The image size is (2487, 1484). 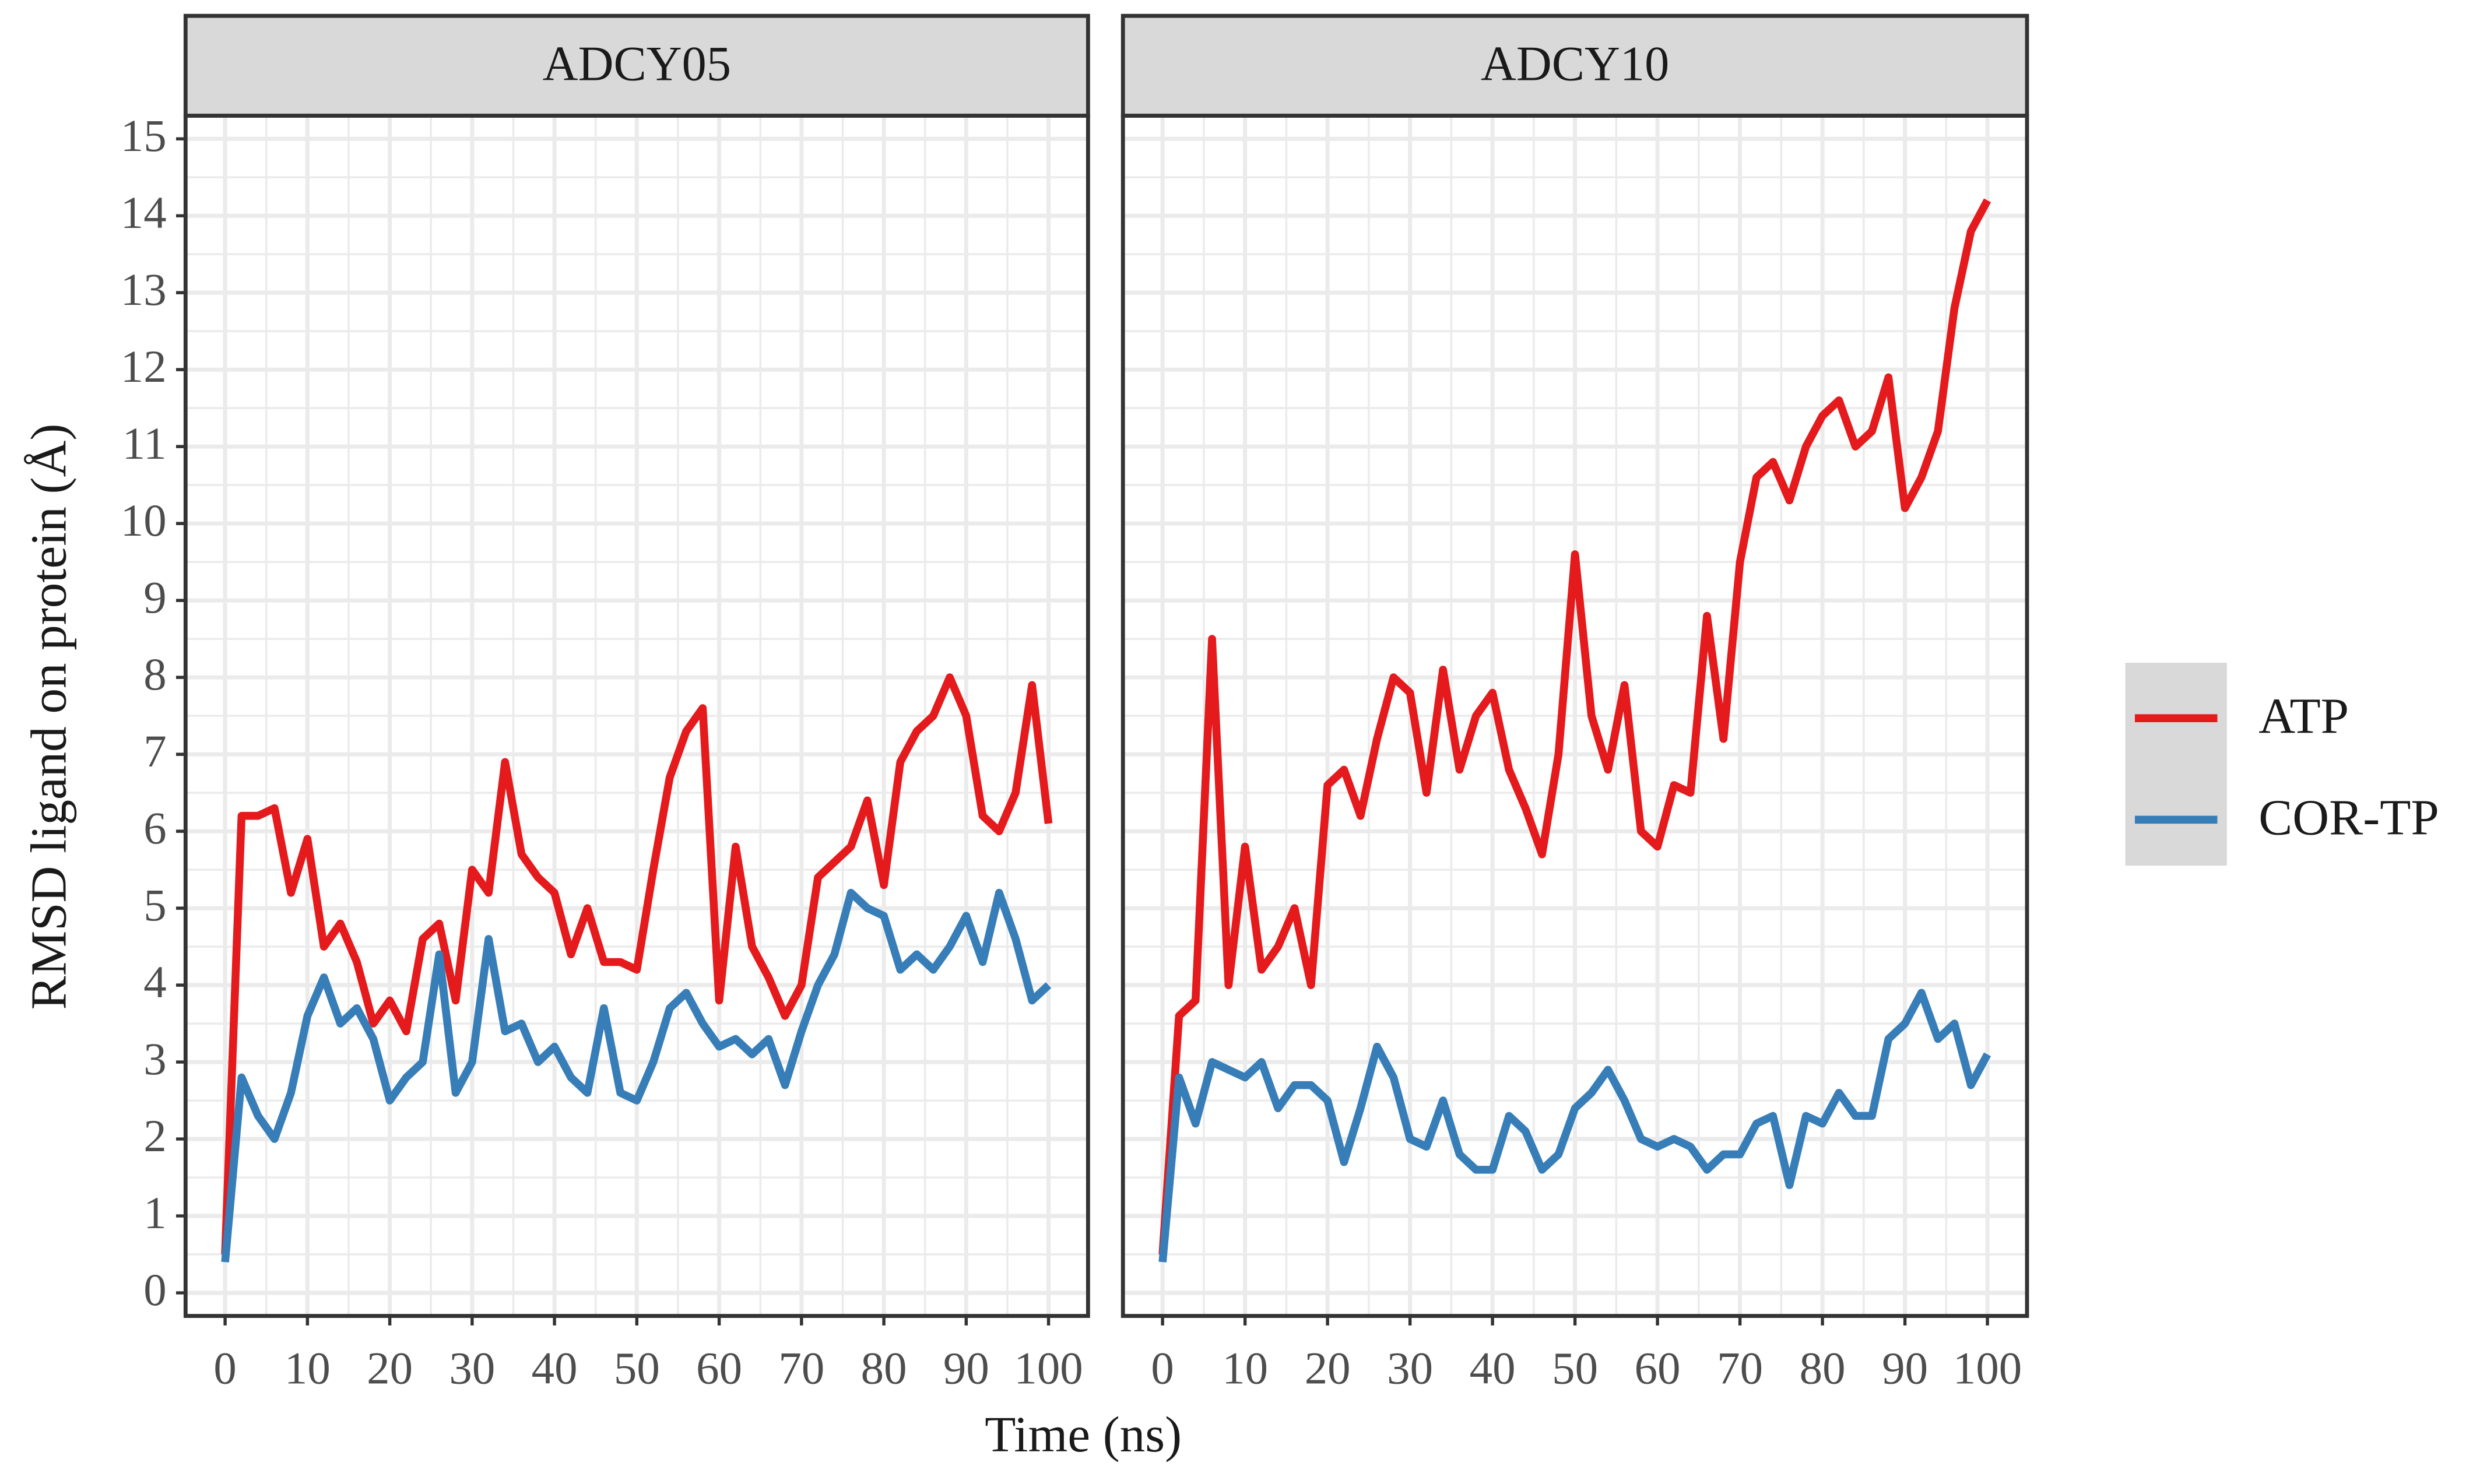 I want to click on y-axis-title: RMSD ligand on protein (Å), so click(x=48, y=717).